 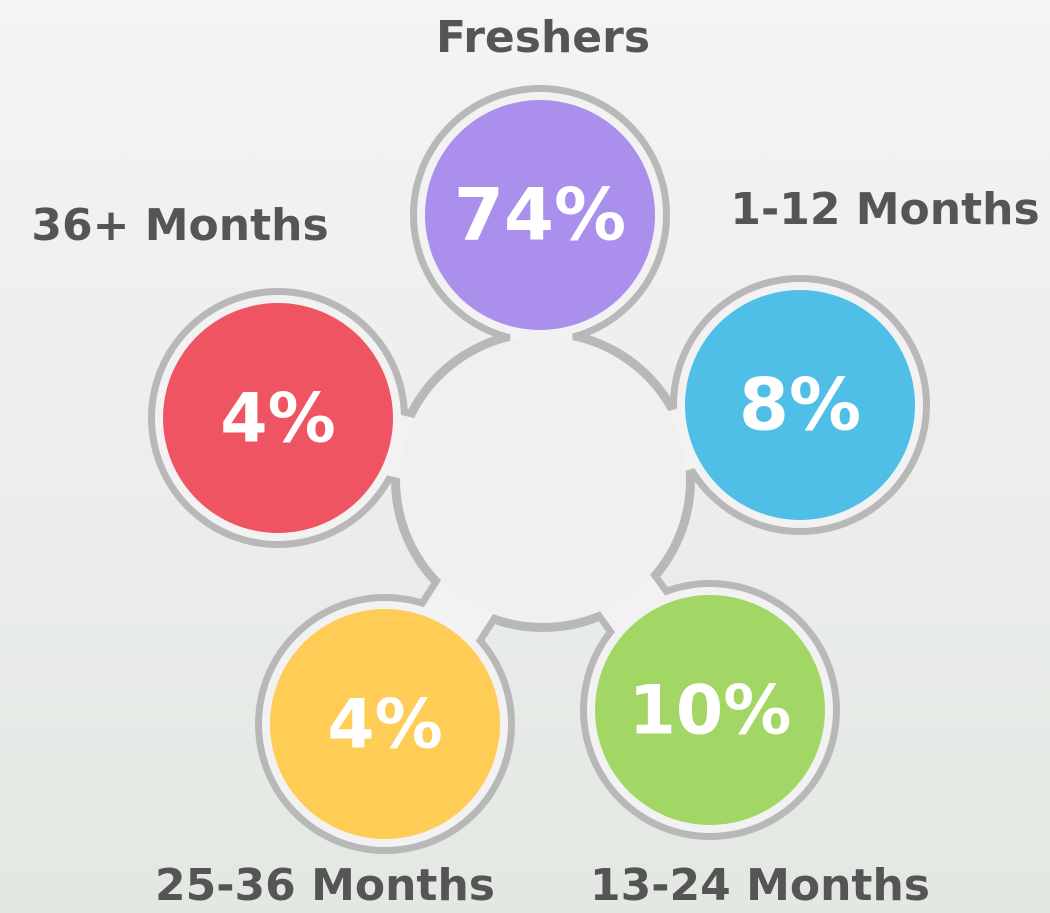 I want to click on center-circle, so click(x=543, y=480).